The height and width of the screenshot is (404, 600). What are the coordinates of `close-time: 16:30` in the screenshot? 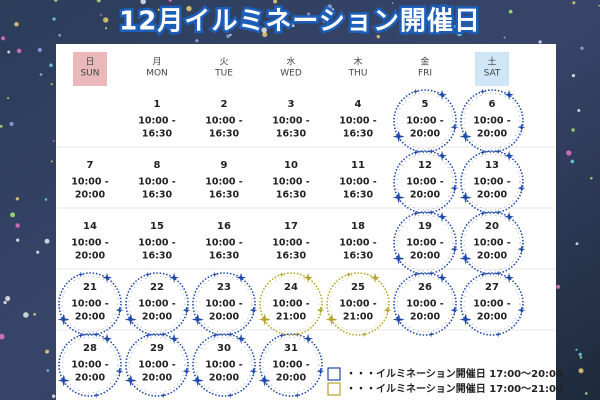 It's located at (291, 256).